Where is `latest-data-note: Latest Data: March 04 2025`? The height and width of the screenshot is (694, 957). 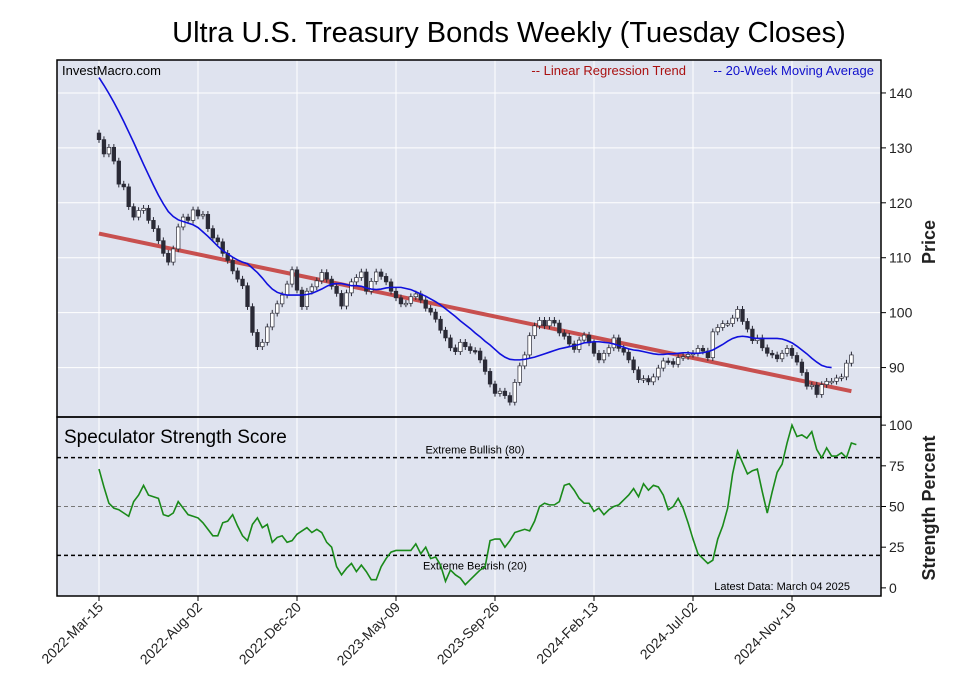 latest-data-note: Latest Data: March 04 2025 is located at coordinates (782, 587).